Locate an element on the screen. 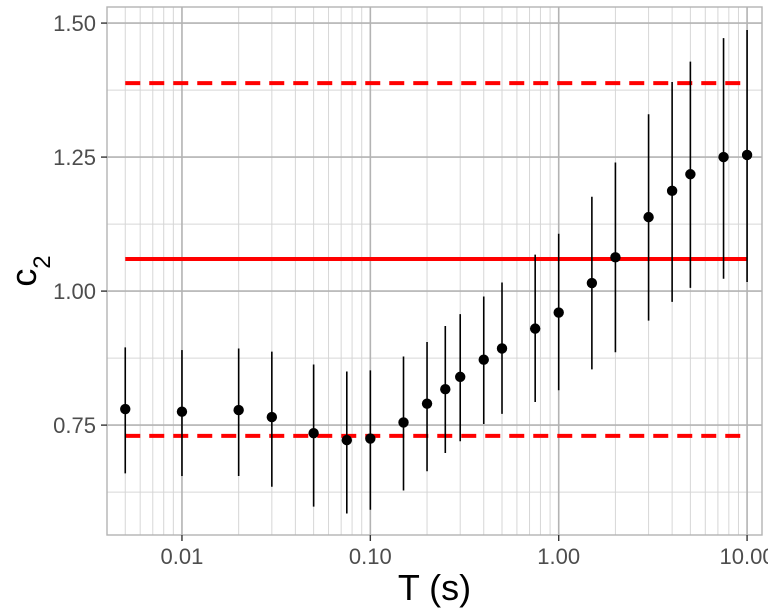 The height and width of the screenshot is (614, 768). y-tick-label: 0.75 is located at coordinates (74, 425).